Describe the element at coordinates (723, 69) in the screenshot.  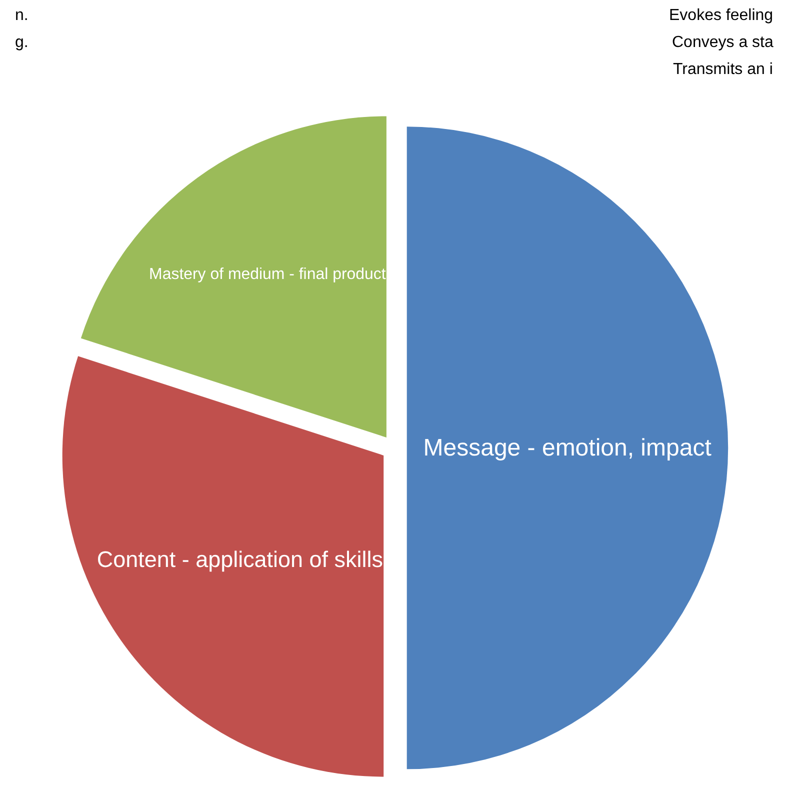
I see `text: Transmits an i` at that location.